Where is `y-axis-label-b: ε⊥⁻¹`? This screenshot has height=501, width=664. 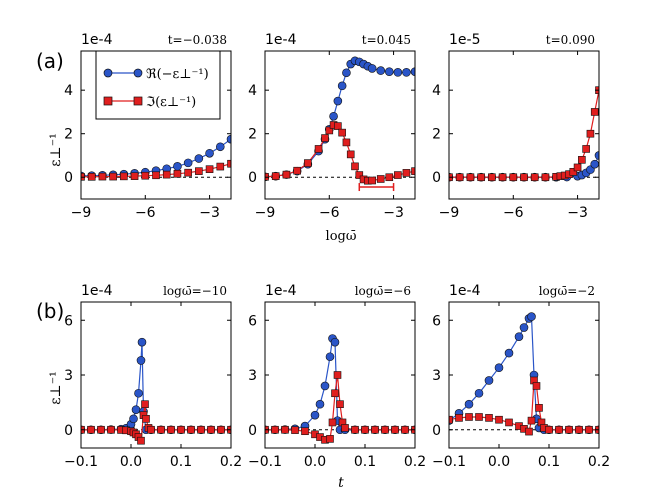
y-axis-label-b: ε⊥⁻¹ is located at coordinates (56, 387).